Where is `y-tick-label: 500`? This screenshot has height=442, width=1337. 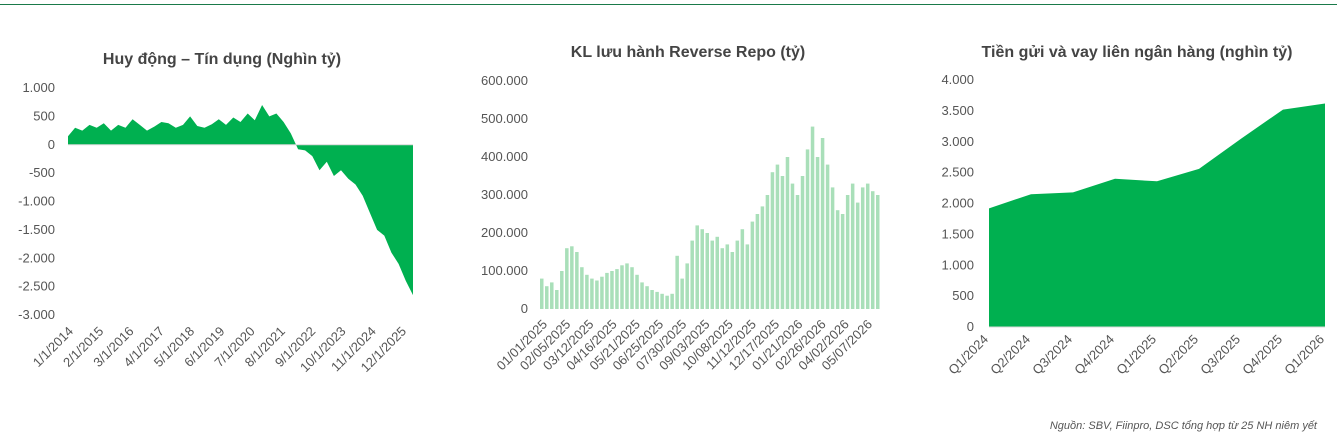
y-tick-label: 500 is located at coordinates (44, 115).